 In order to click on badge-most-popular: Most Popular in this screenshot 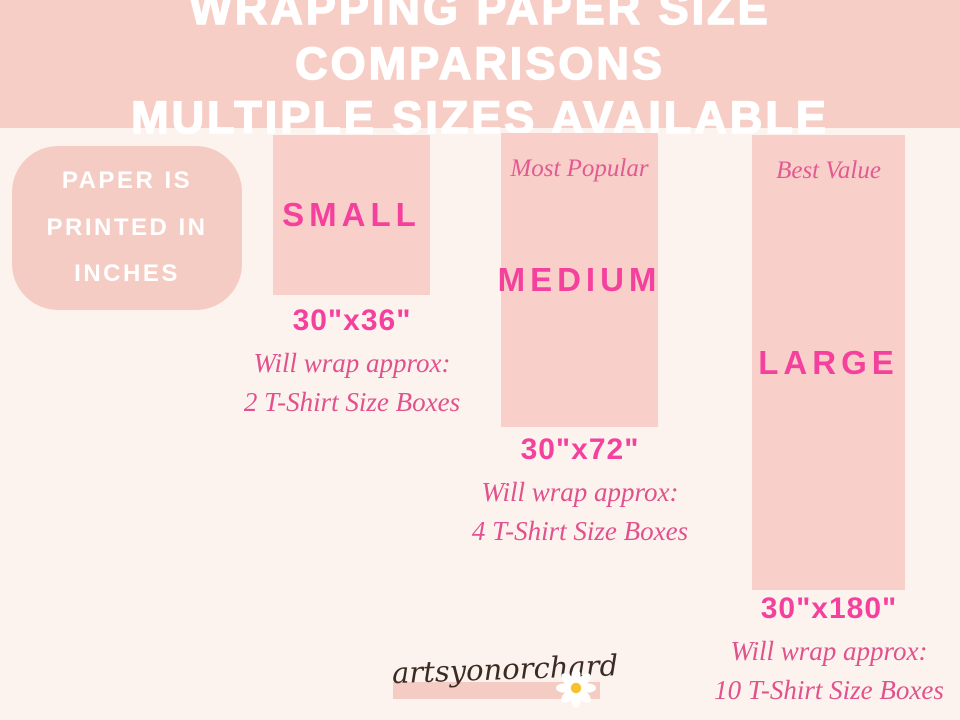, I will do `click(579, 168)`.